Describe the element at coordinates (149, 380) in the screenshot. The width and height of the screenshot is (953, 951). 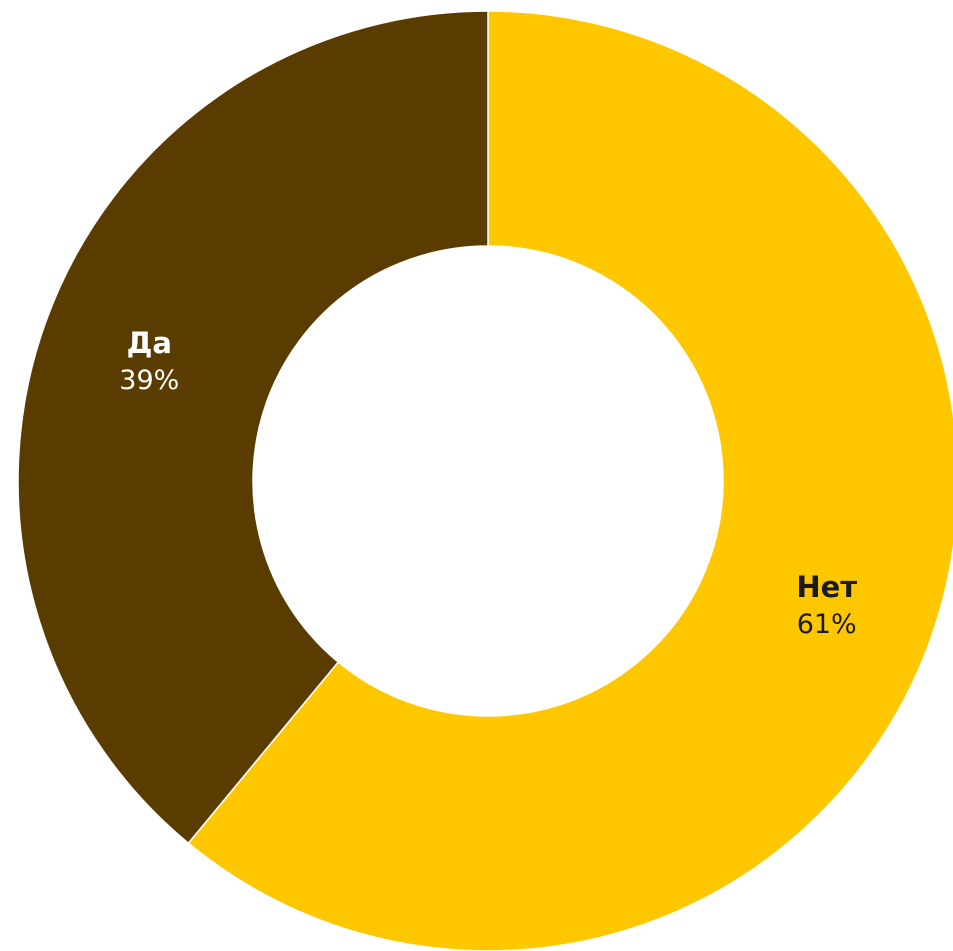
I see `slice-label-value: 39%` at that location.